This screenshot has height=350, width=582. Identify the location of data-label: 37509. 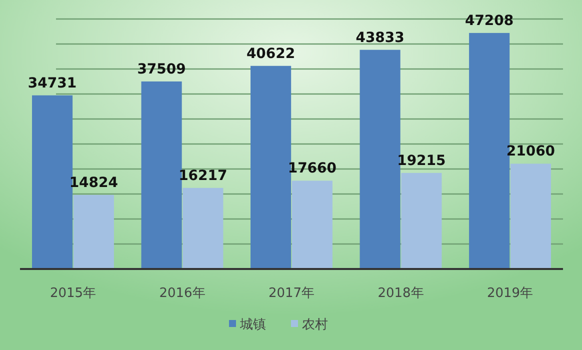
(161, 69).